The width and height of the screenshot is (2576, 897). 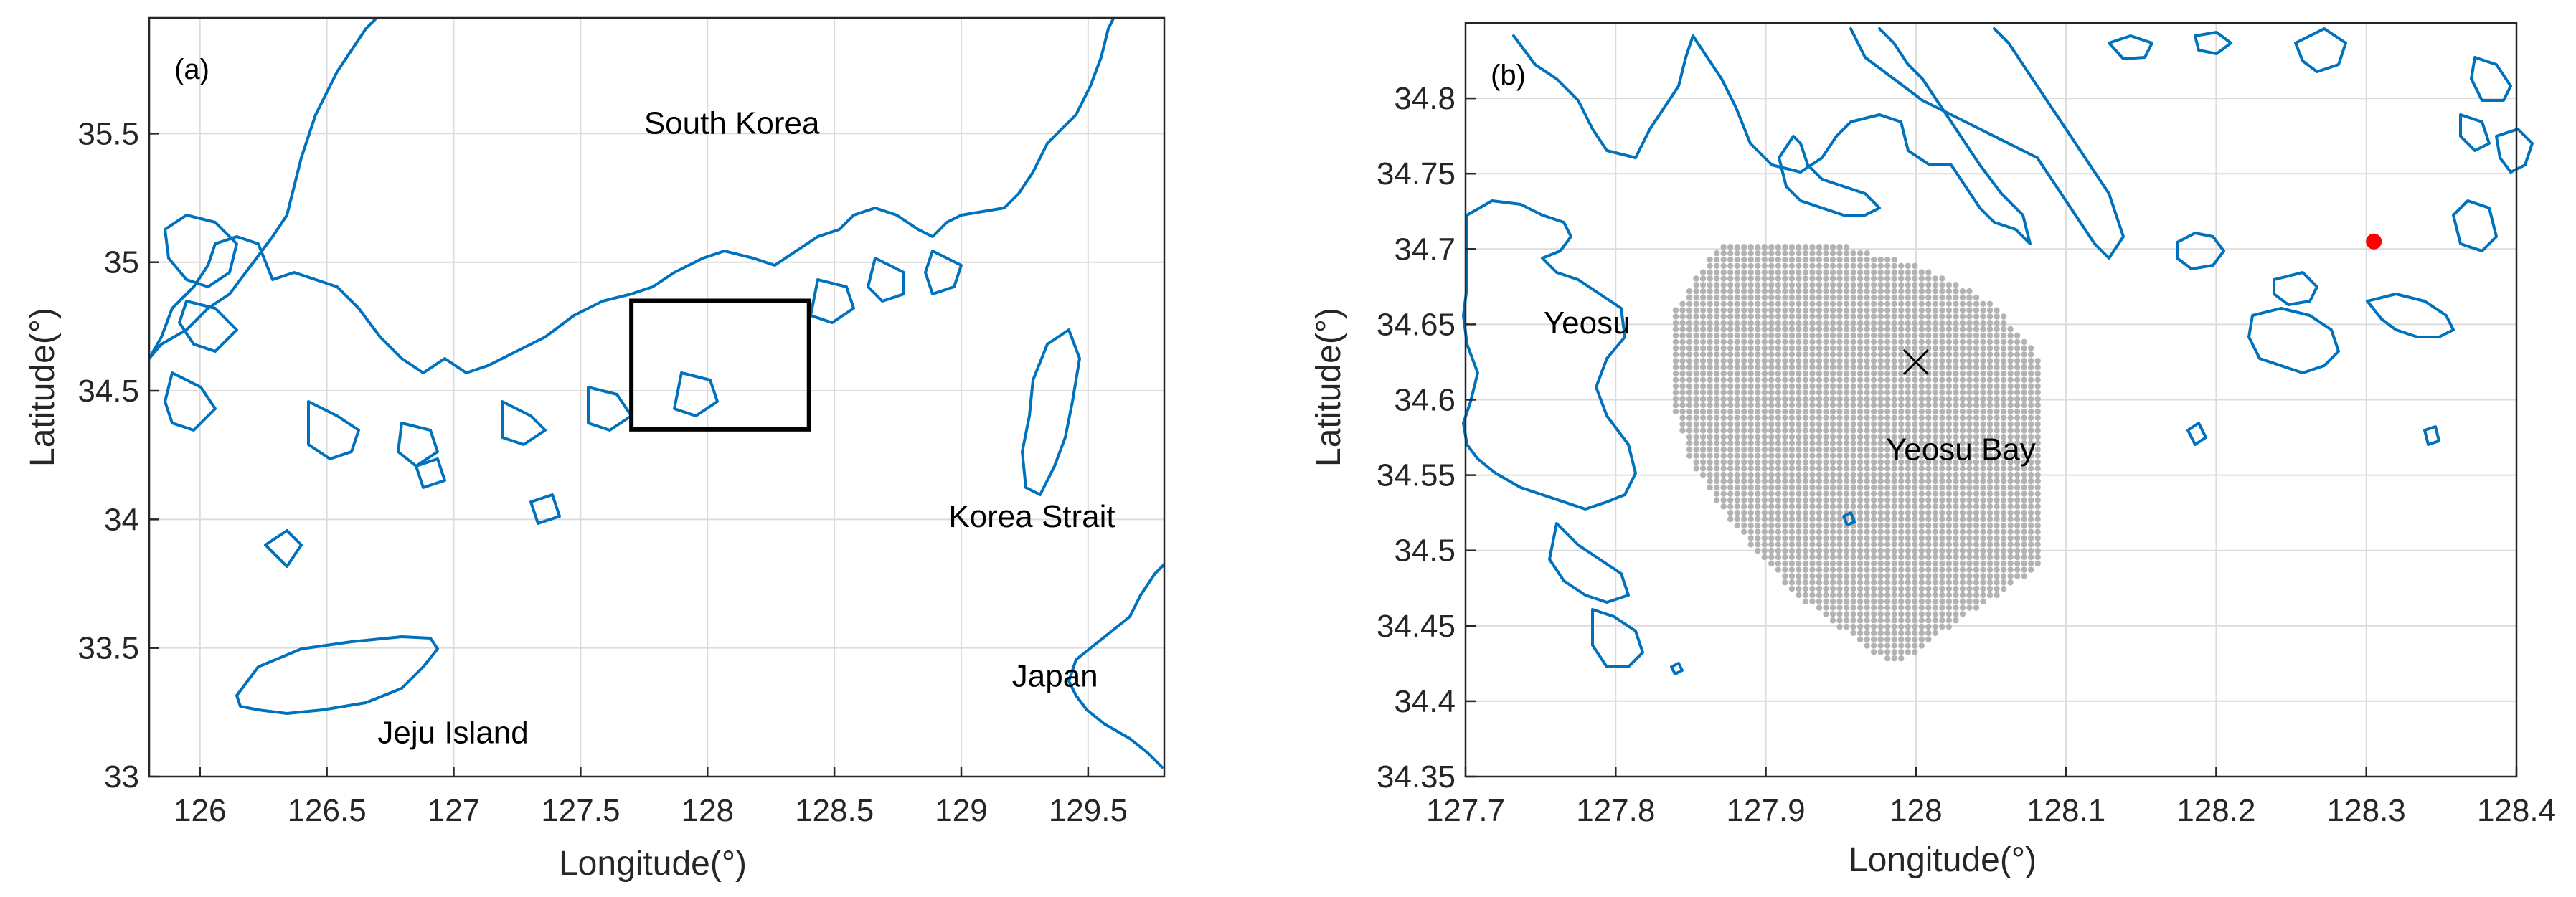 What do you see at coordinates (191, 69) in the screenshot?
I see `panel-a-label: (a)` at bounding box center [191, 69].